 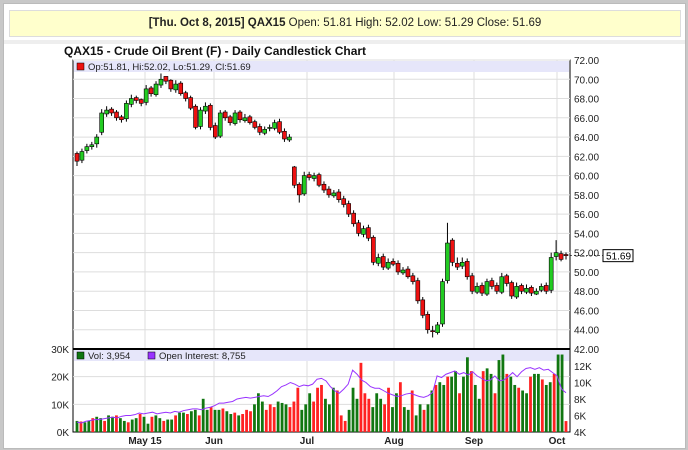 What do you see at coordinates (580, 400) in the screenshot?
I see `oi-tick-label: 8K` at bounding box center [580, 400].